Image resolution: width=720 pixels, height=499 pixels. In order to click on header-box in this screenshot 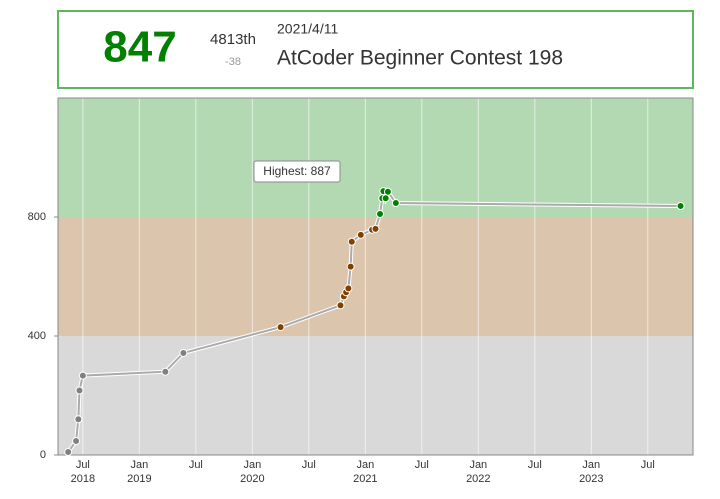, I will do `click(375, 49)`.